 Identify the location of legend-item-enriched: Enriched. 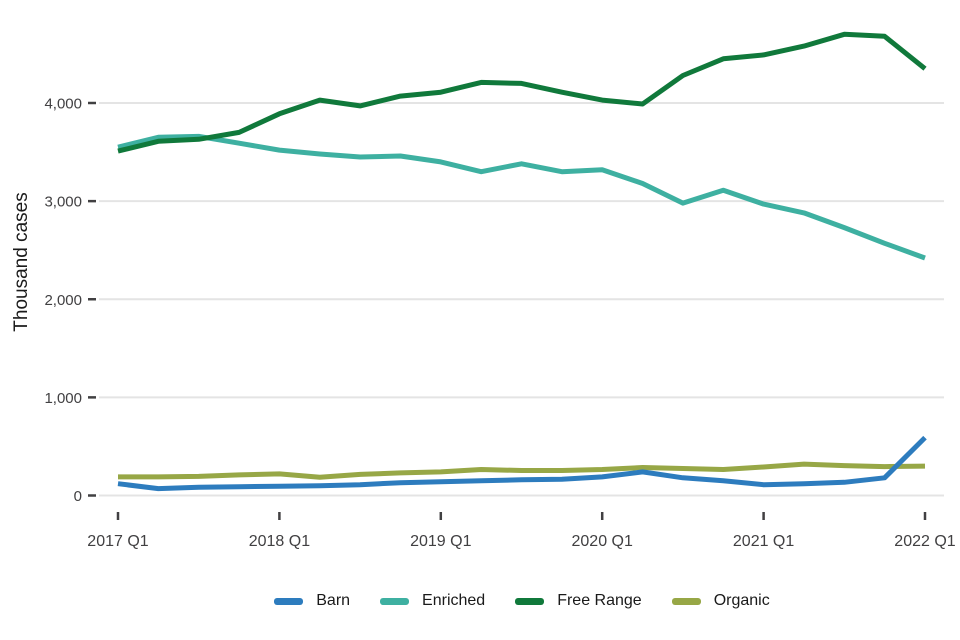
(432, 601).